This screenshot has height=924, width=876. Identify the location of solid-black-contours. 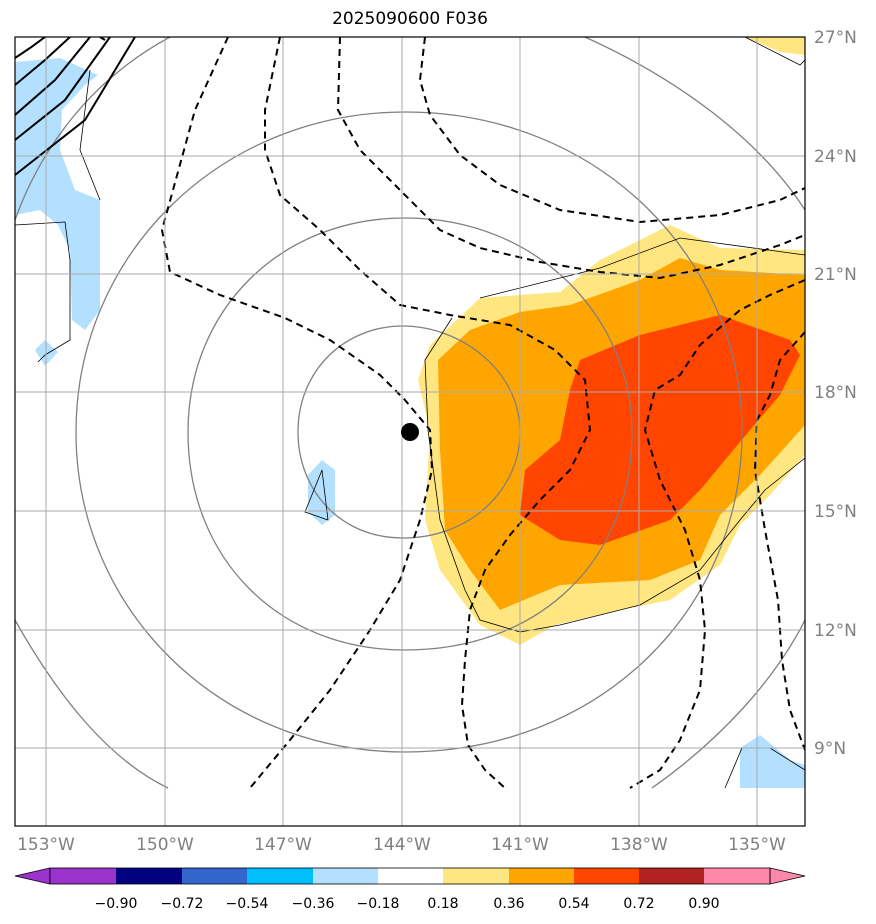
(75, 106).